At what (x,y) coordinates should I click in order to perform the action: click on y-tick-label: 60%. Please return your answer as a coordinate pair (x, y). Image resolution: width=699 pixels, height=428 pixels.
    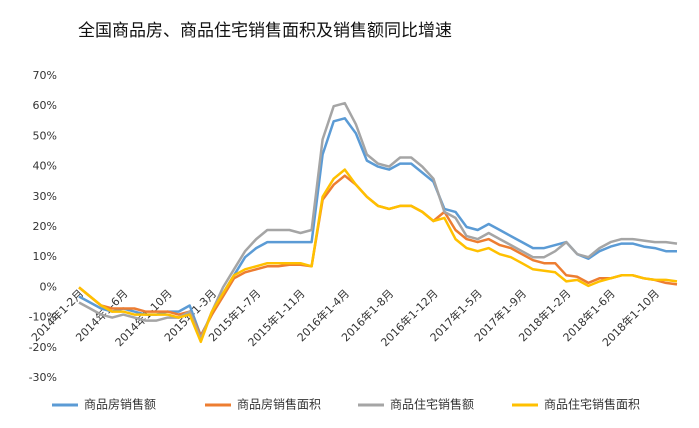
    Looking at the image, I should click on (45, 105).